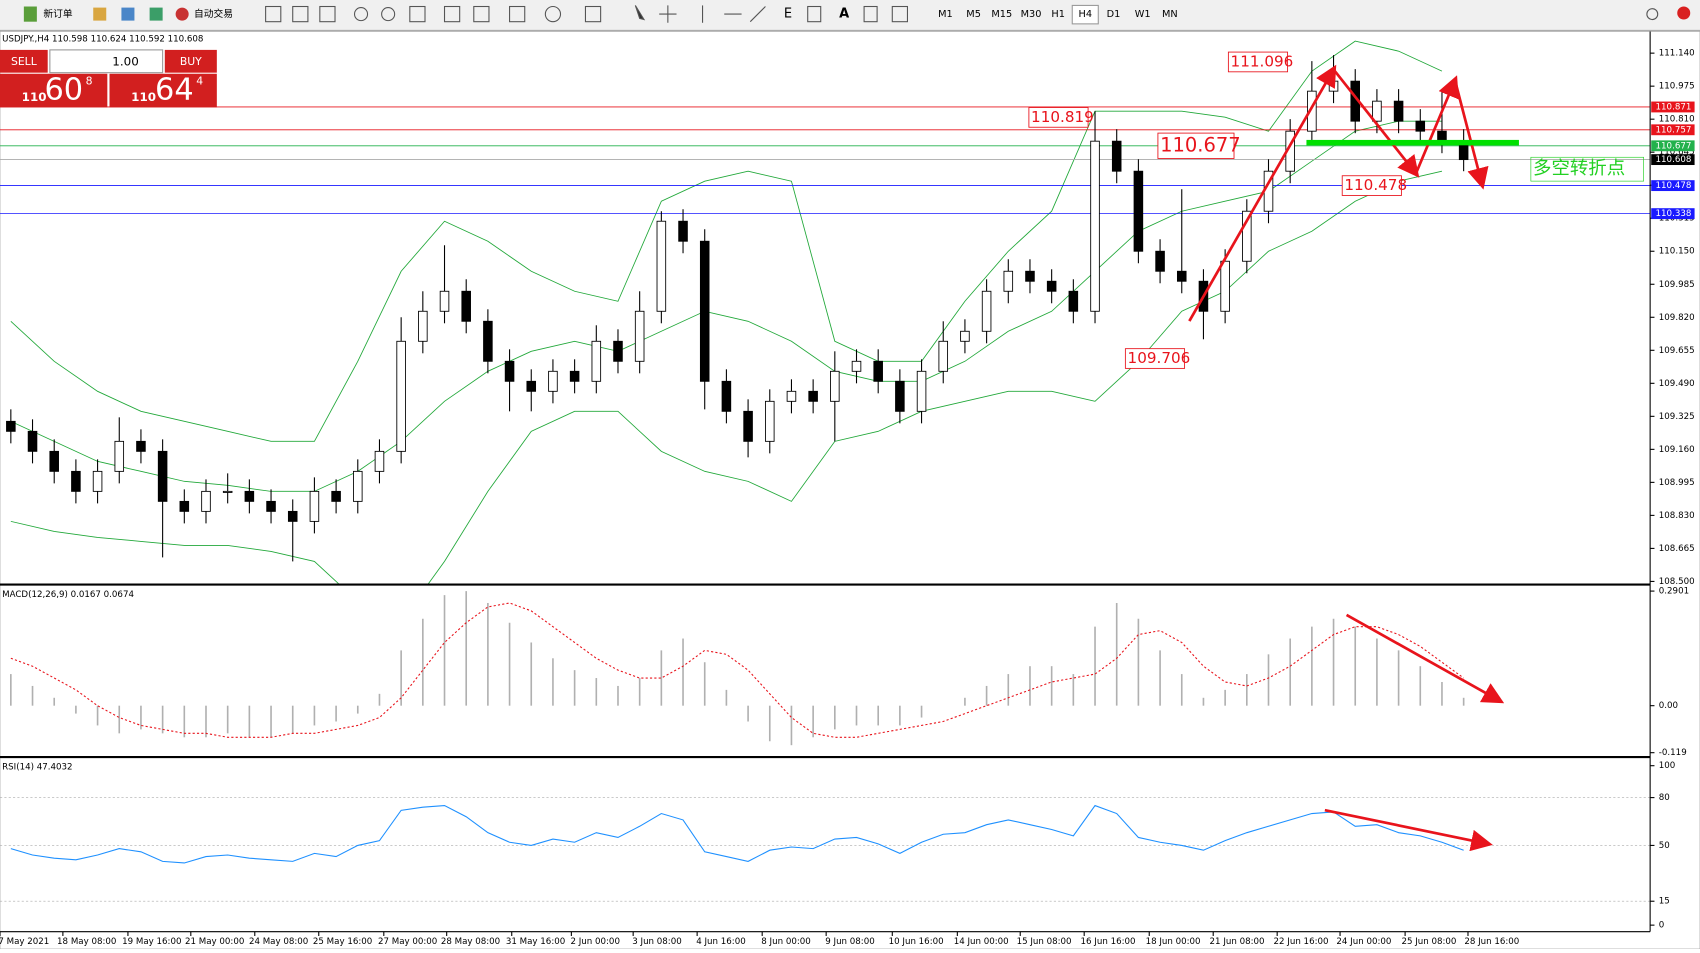  Describe the element at coordinates (945, 14) in the screenshot. I see `timeframe-button: M1` at that location.